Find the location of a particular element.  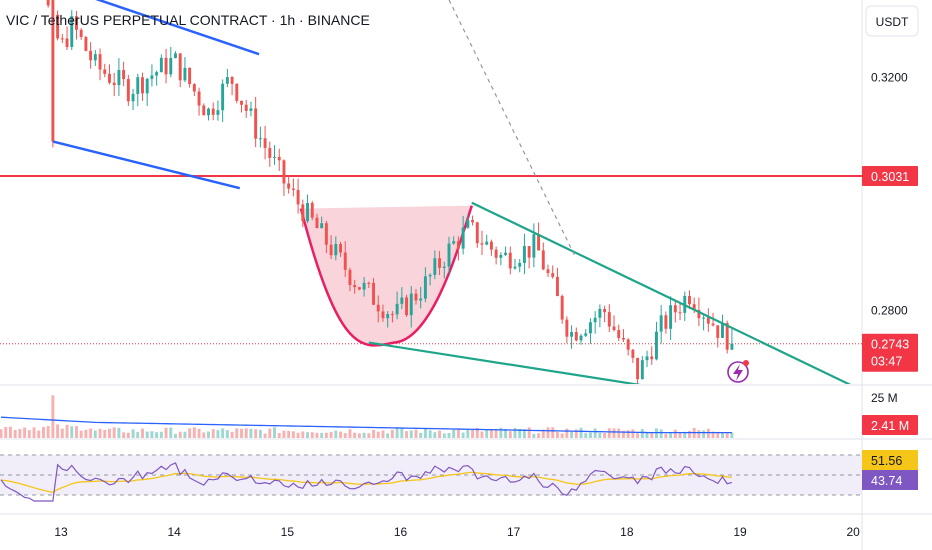

lightning-icon is located at coordinates (738, 371).